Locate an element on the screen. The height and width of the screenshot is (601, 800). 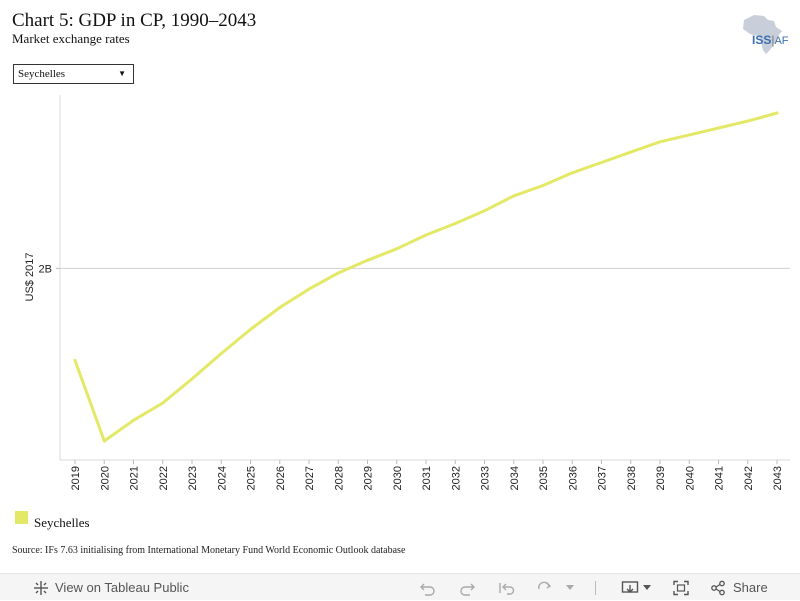
undo-icon is located at coordinates (427, 589).